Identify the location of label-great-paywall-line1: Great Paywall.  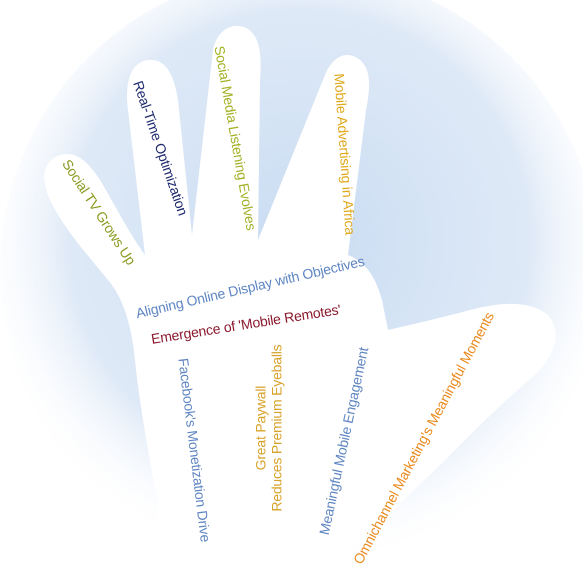
(260, 428).